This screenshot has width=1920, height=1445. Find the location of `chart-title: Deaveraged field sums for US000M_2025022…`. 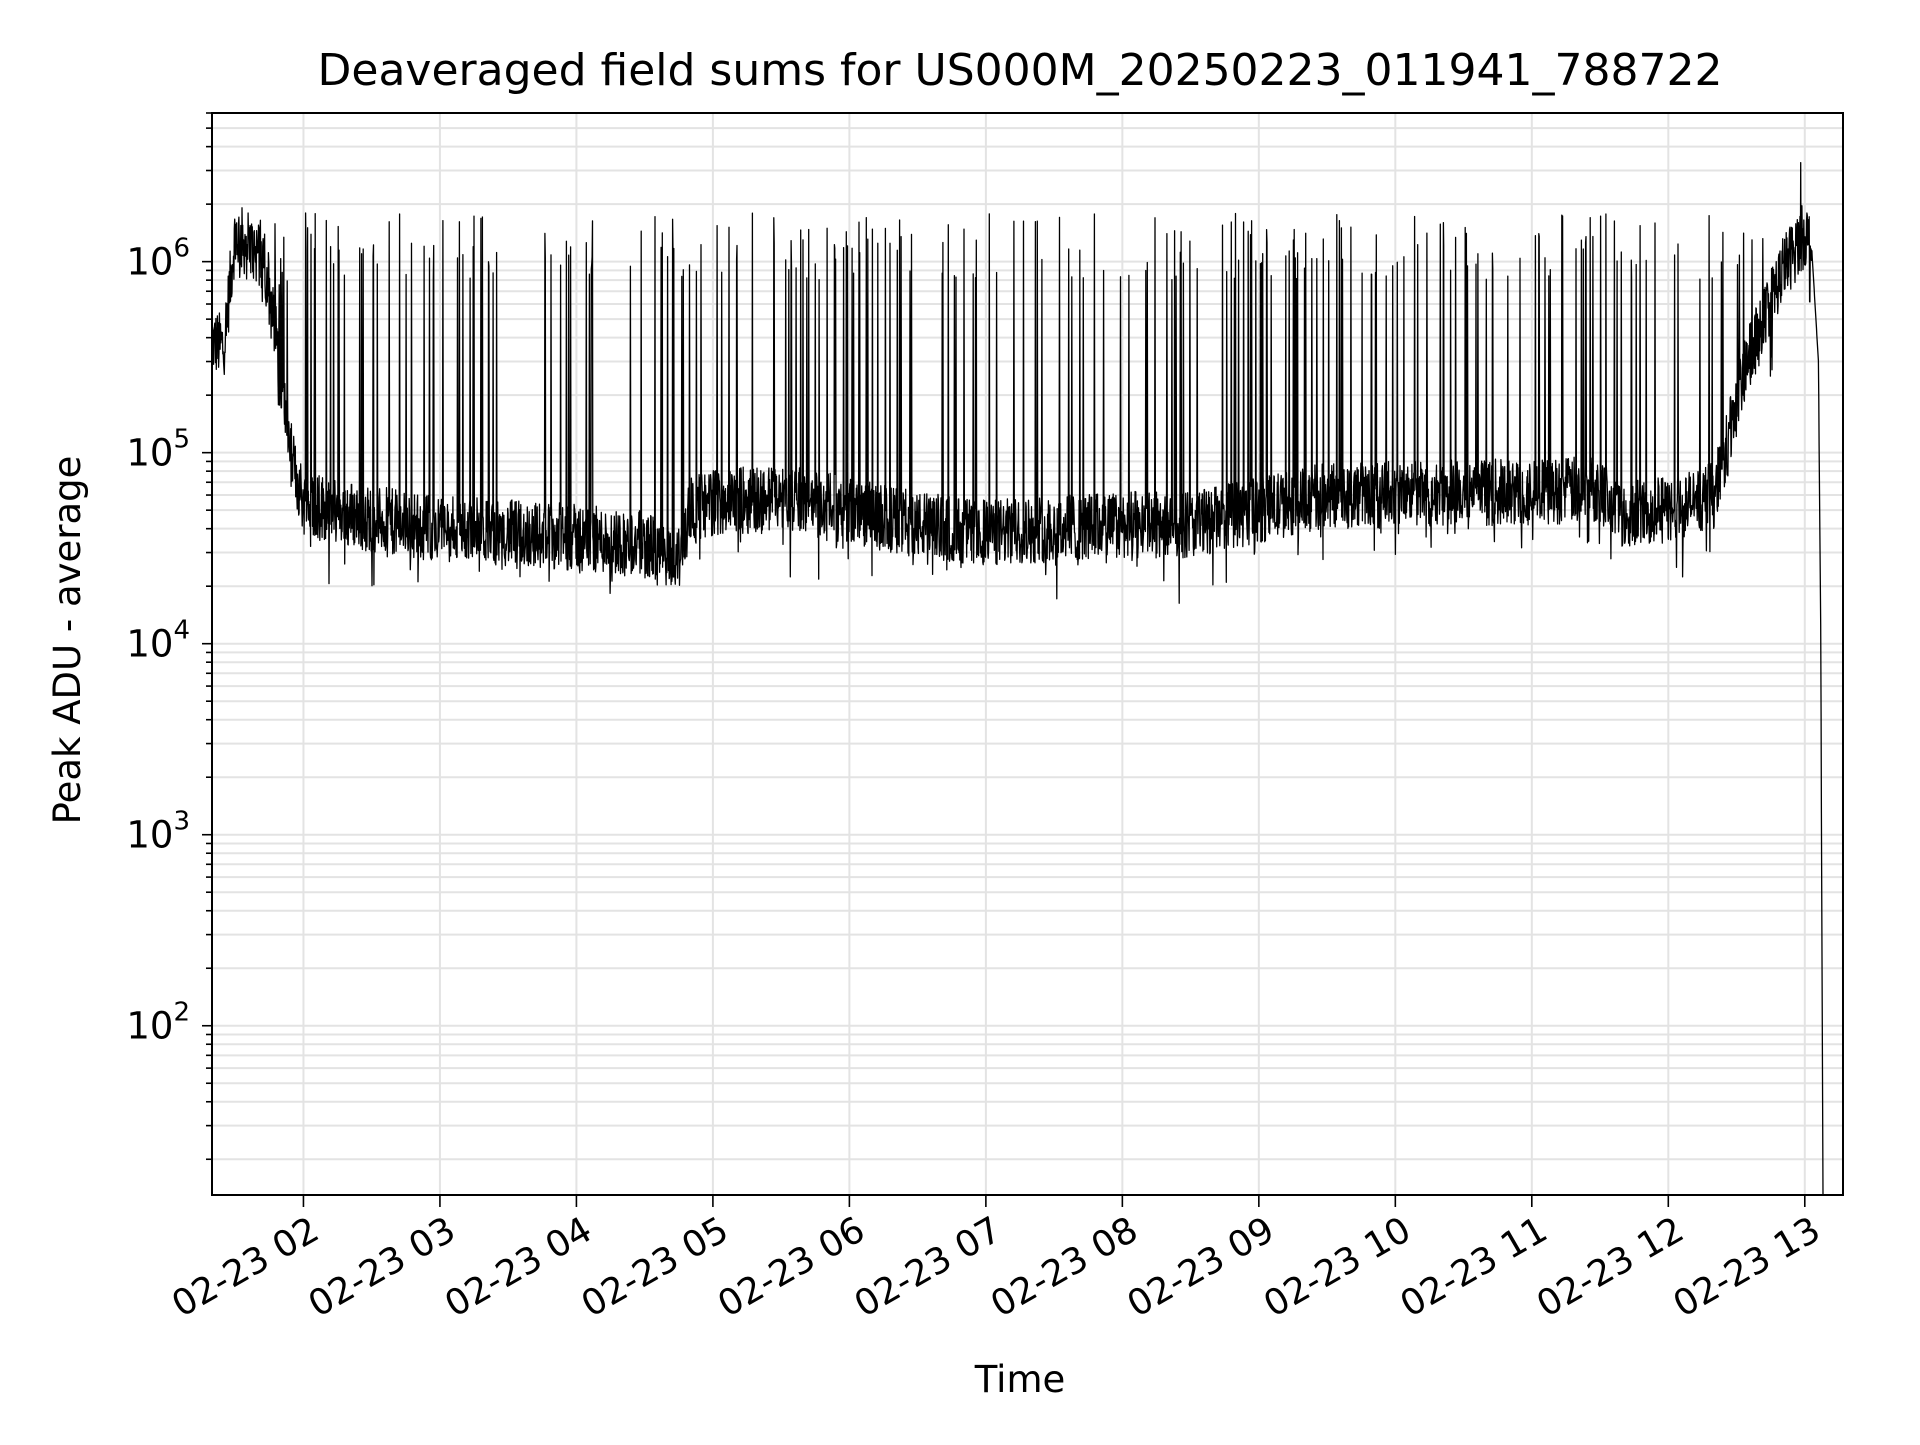

chart-title: Deaveraged field sums for US000M_2025022… is located at coordinates (1020, 70).